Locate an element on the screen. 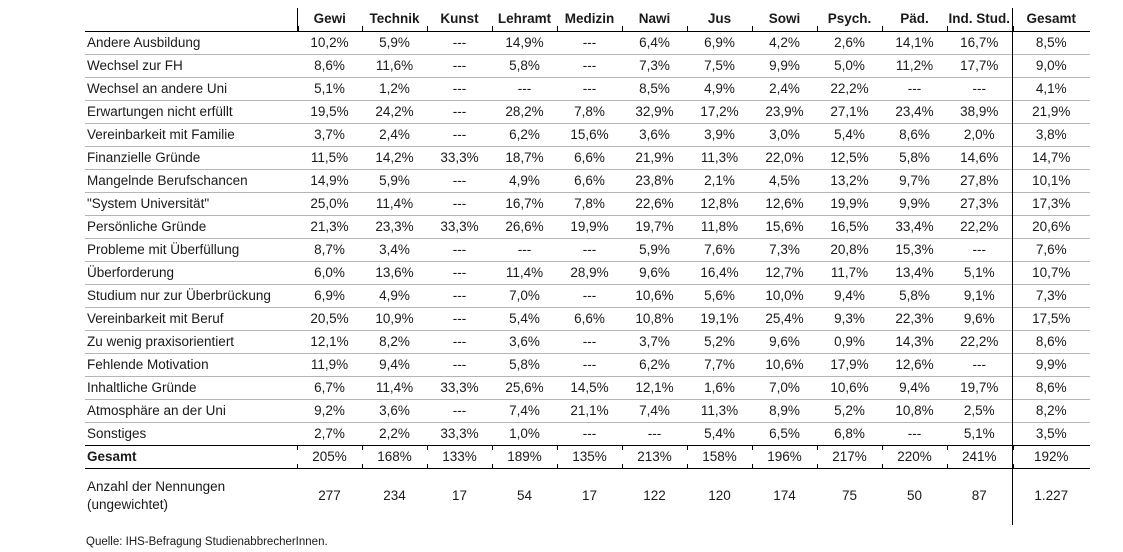 The image size is (1123, 552). table-cell: 1,6% is located at coordinates (719, 388).